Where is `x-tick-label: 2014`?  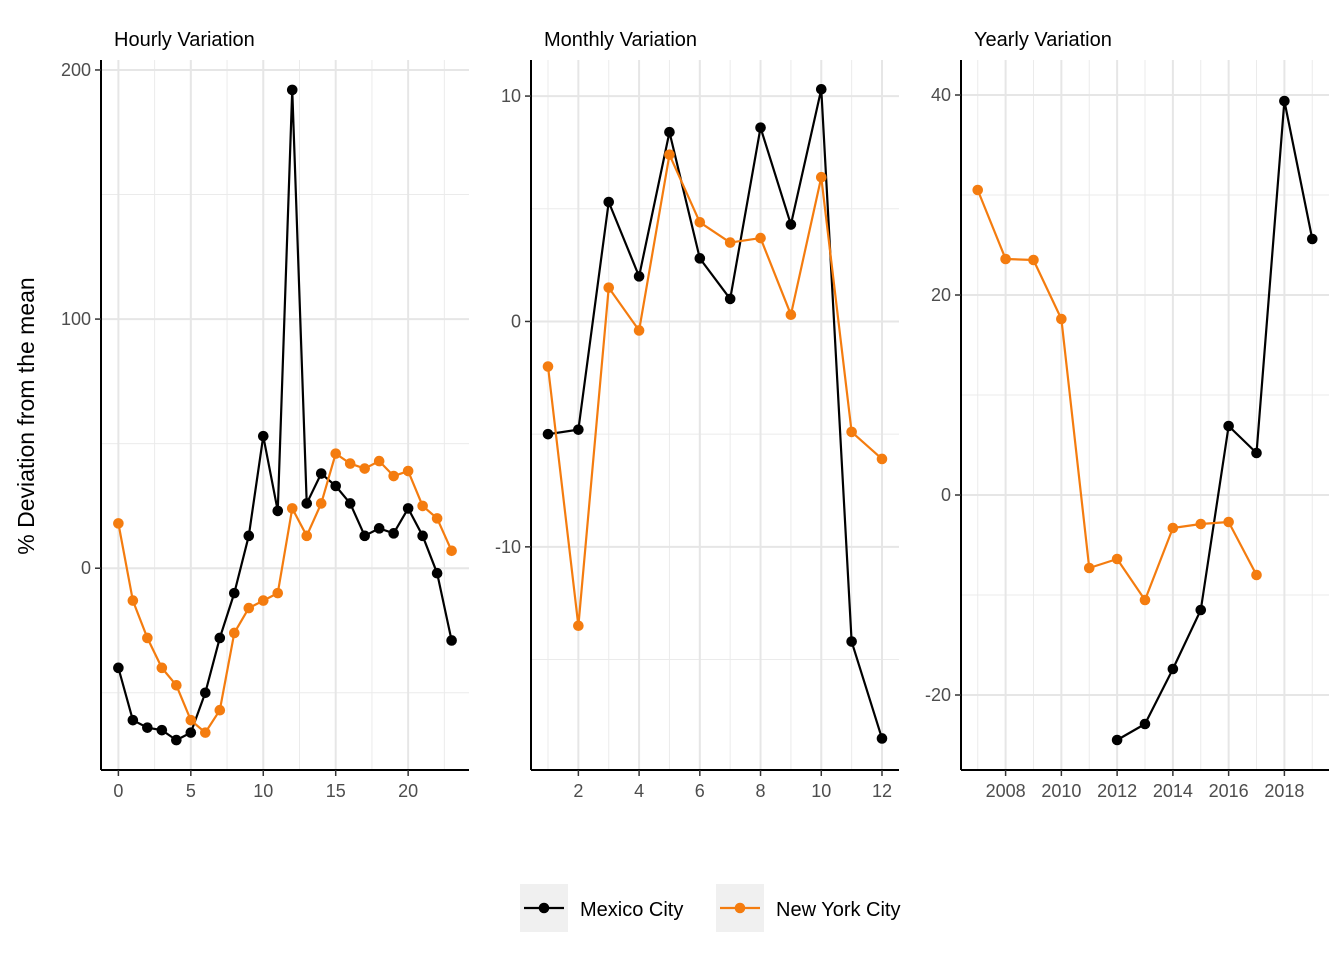
x-tick-label: 2014 is located at coordinates (1173, 791).